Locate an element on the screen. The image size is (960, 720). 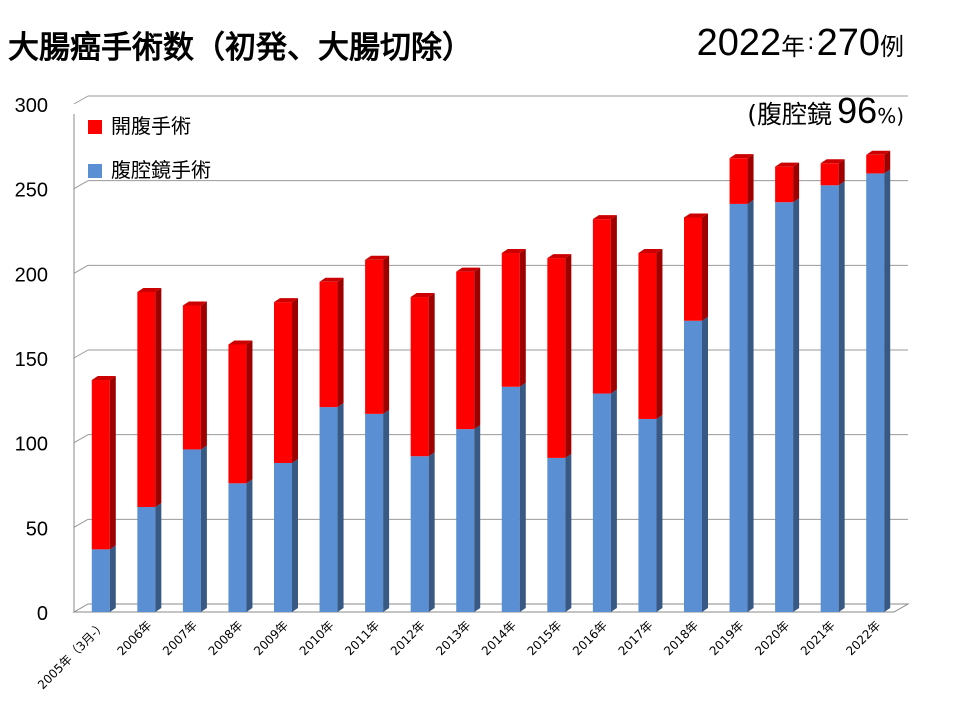
y-tick-label: 50 is located at coordinates (37, 529).